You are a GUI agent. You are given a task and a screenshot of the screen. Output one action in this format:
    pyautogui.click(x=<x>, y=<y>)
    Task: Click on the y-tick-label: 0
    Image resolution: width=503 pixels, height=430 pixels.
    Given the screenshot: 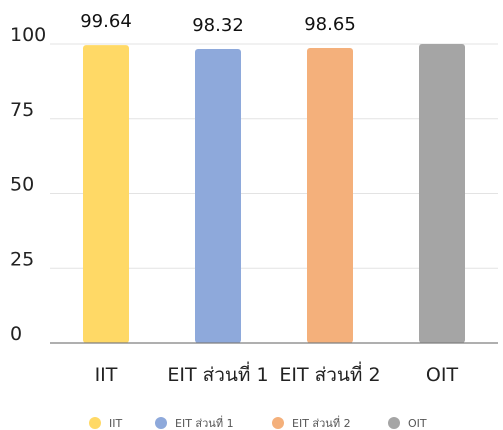 What is the action you would take?
    pyautogui.click(x=16, y=334)
    